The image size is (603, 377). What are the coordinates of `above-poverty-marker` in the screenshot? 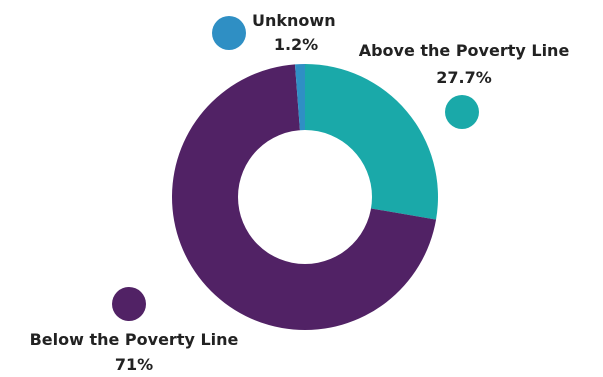 It's located at (462, 112).